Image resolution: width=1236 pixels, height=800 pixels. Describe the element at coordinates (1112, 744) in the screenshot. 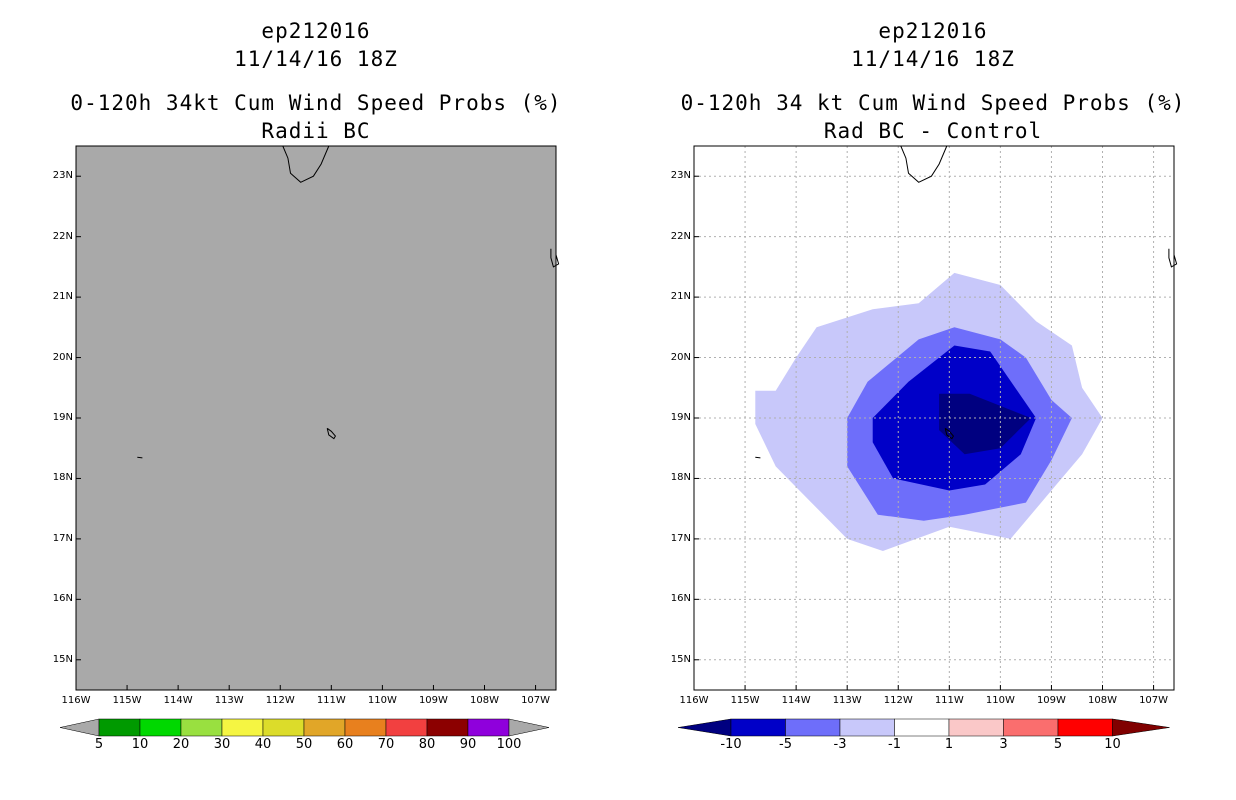

I see `right-colorbar-label: 10` at that location.